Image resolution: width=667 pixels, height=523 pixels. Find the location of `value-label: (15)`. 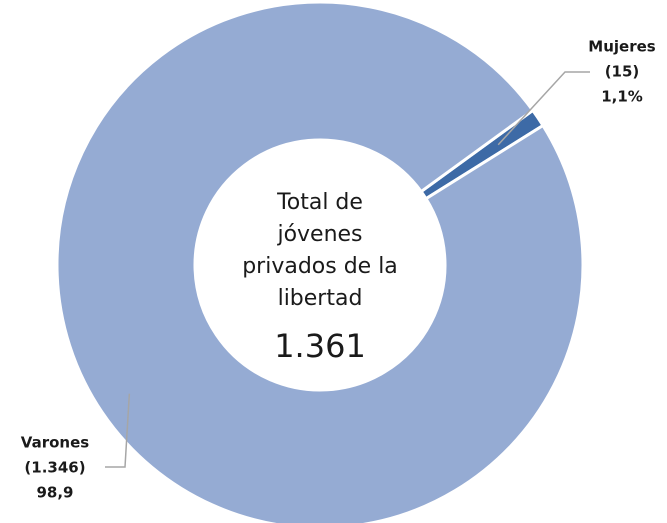

value-label: (15) is located at coordinates (622, 72).